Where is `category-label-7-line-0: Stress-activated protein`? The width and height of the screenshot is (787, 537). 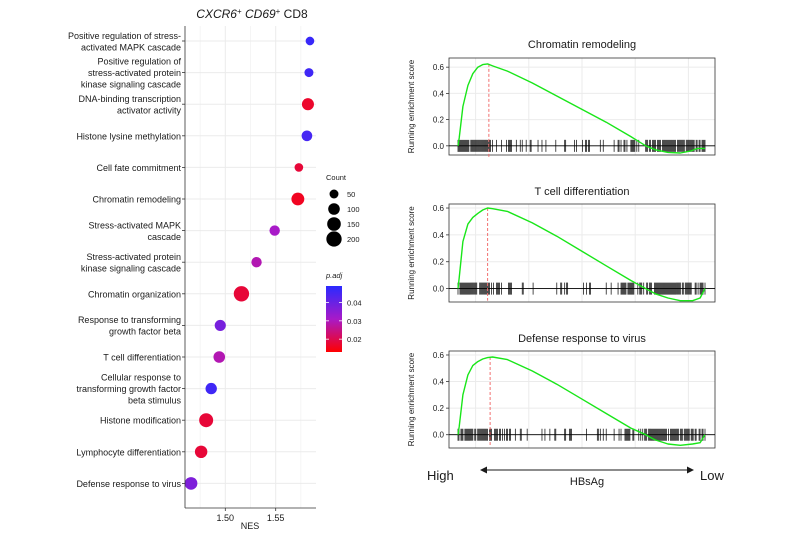 category-label-7-line-0: Stress-activated protein is located at coordinates (133, 257).